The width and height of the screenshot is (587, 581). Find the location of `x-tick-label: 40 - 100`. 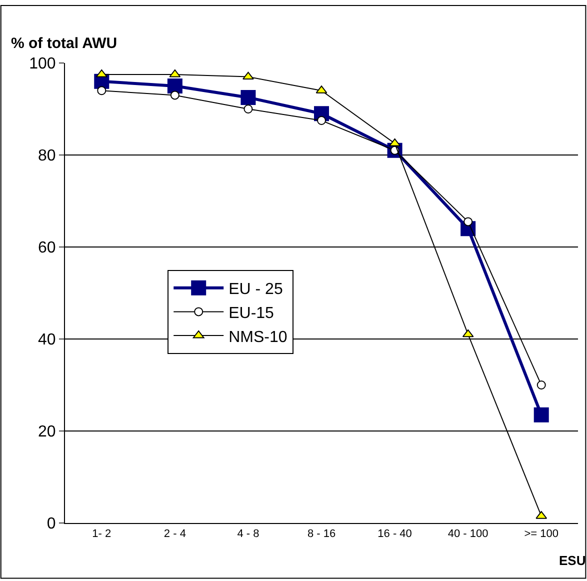

x-tick-label: 40 - 100 is located at coordinates (468, 534).